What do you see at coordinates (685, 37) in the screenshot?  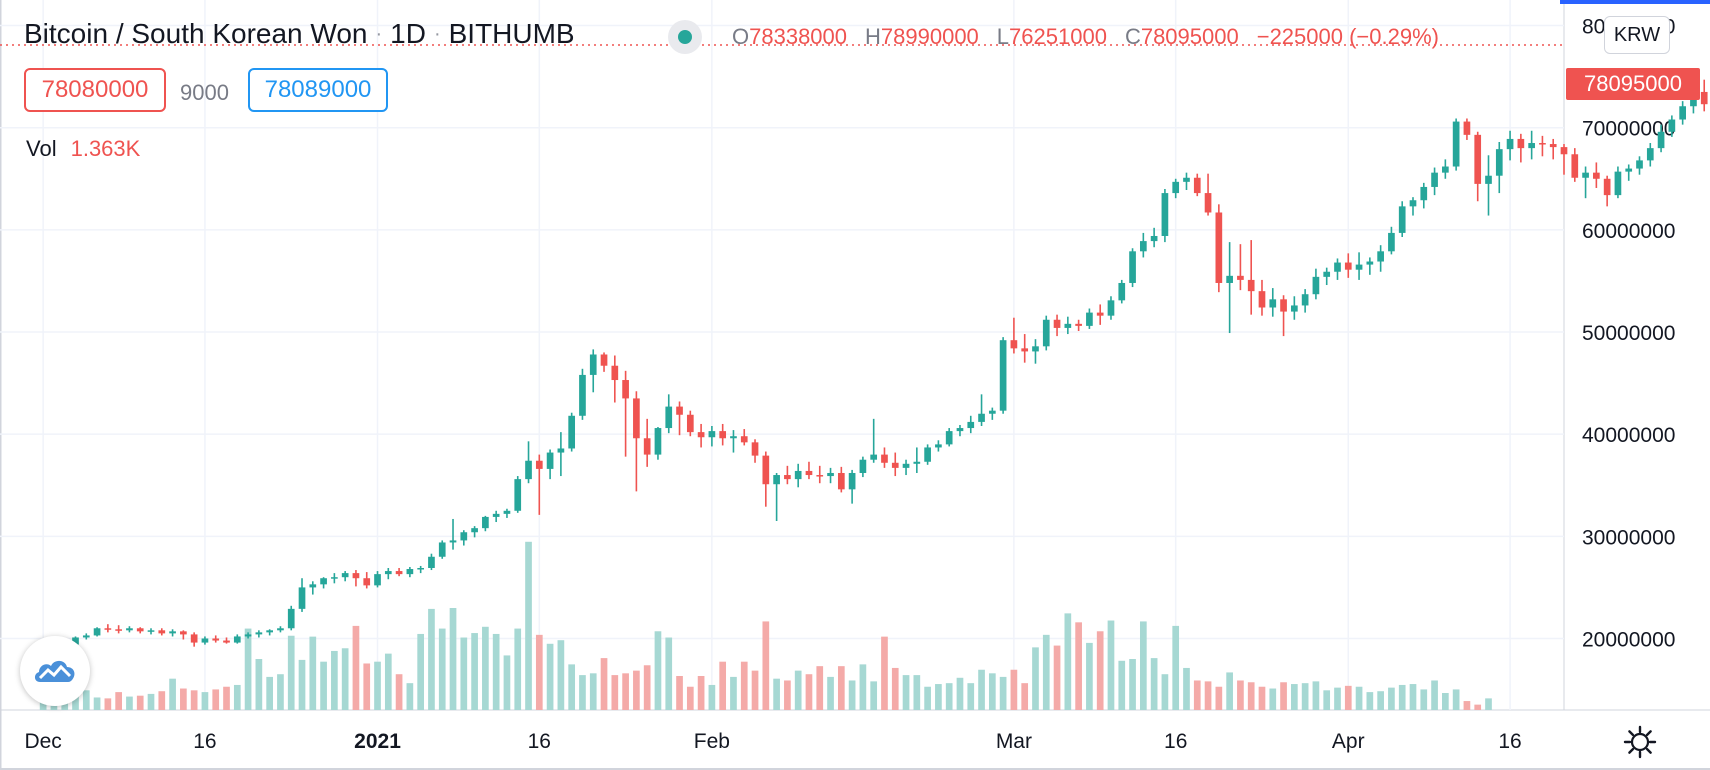 I see `market-status-icon` at bounding box center [685, 37].